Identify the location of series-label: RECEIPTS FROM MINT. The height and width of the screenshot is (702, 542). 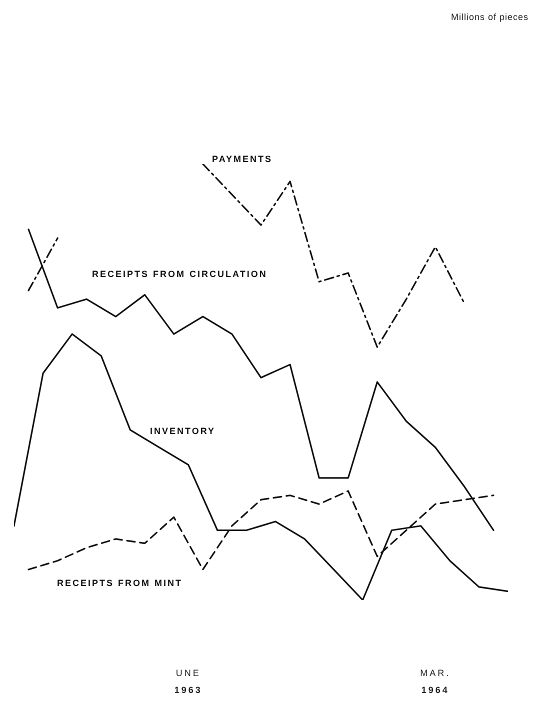
(119, 583).